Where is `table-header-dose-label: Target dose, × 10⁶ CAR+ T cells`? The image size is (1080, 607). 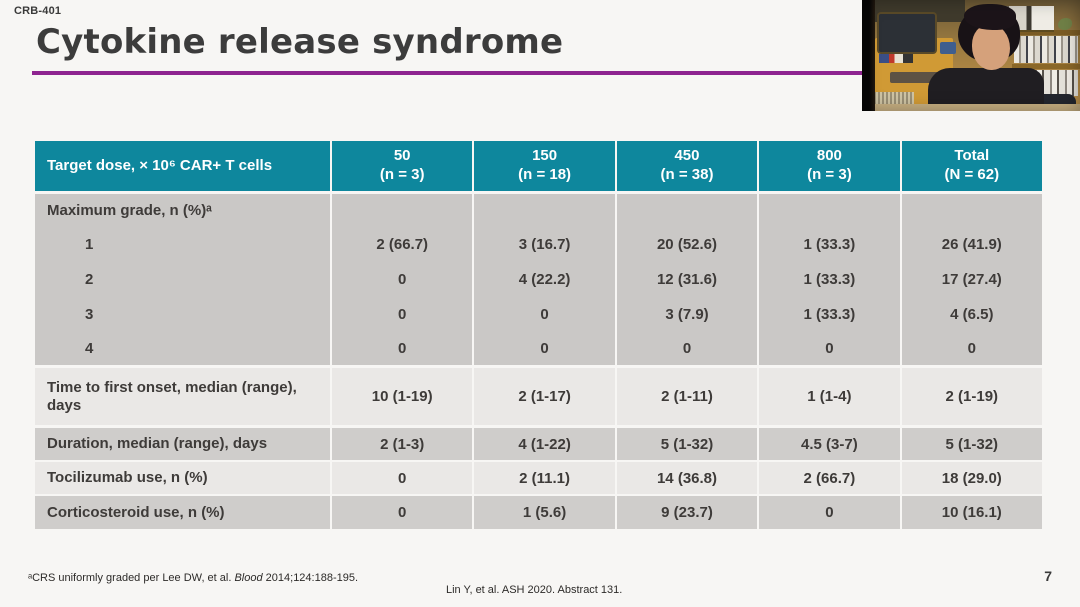 table-header-dose-label: Target dose, × 10⁶ CAR+ T cells is located at coordinates (160, 166).